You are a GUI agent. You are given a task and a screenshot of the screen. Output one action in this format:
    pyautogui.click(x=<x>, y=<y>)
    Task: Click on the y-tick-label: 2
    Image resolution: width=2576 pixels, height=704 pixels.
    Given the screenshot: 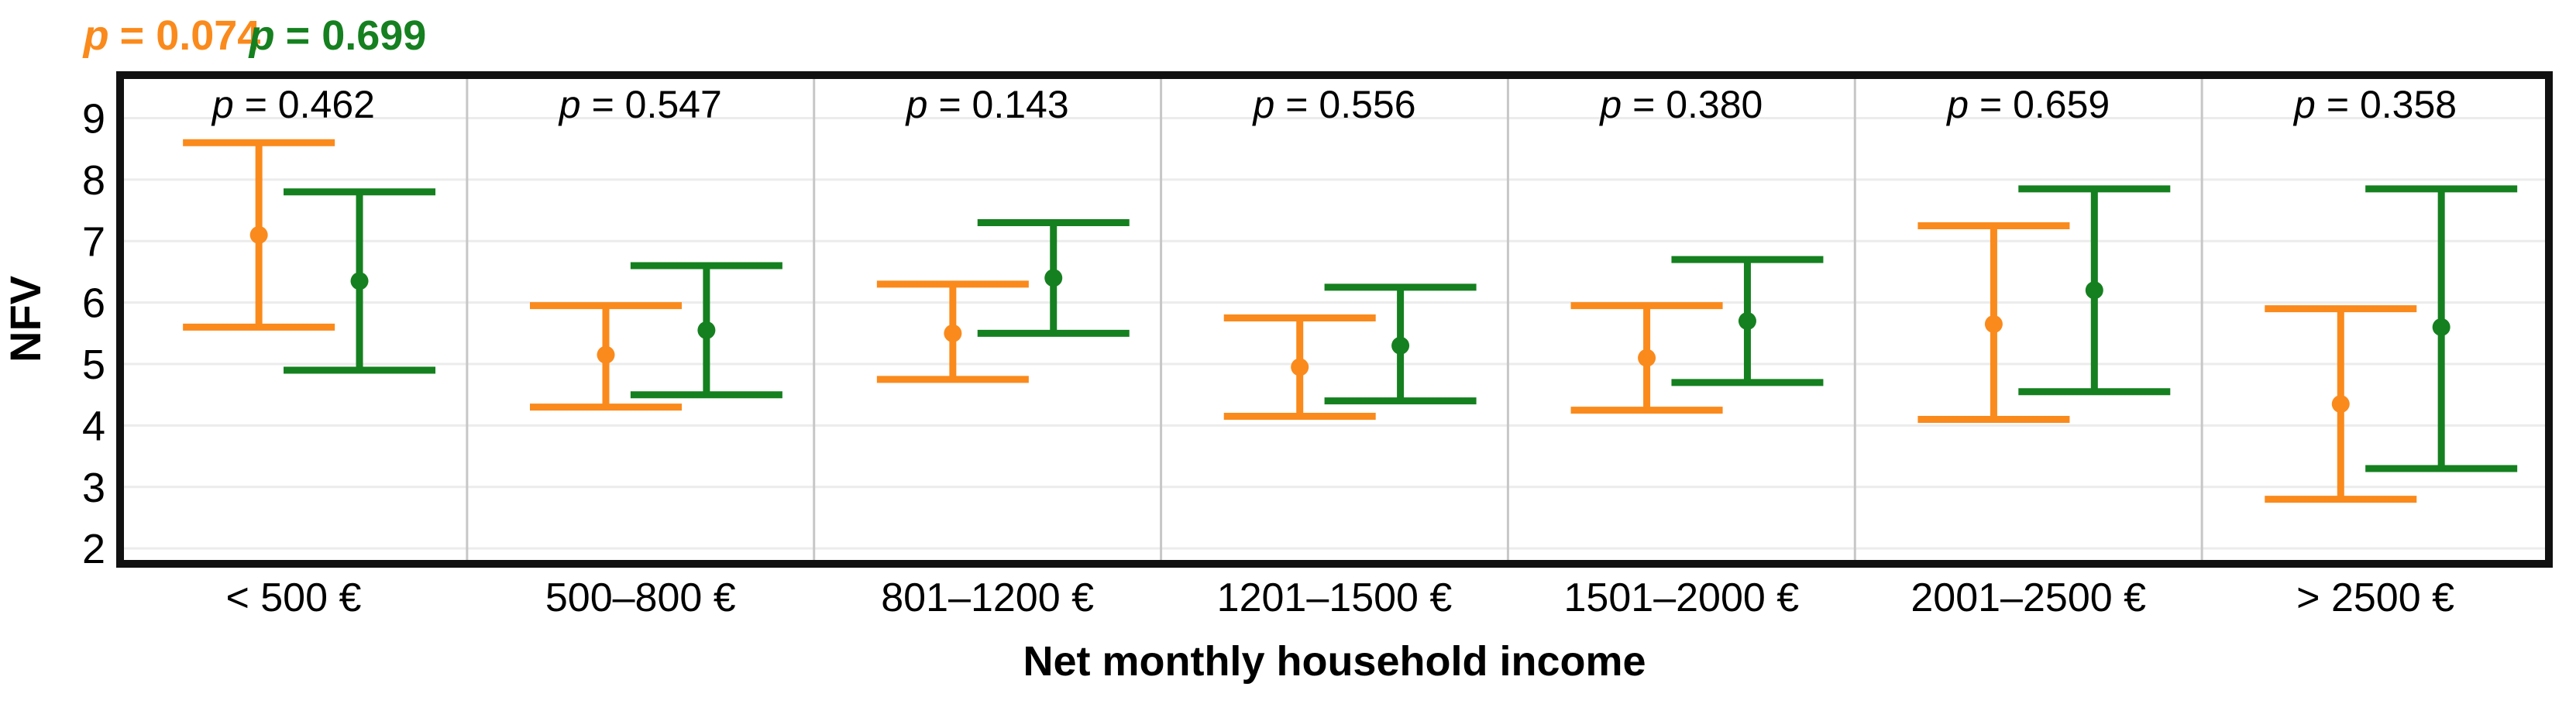 What is the action you would take?
    pyautogui.click(x=93, y=549)
    